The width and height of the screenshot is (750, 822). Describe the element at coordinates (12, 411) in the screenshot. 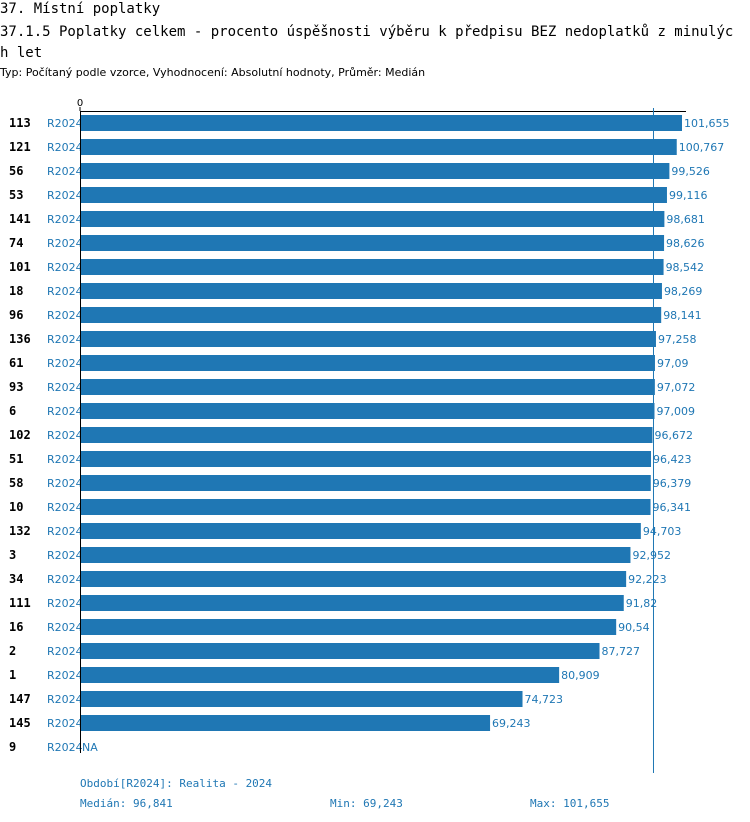

I see `category-label: 6` at that location.